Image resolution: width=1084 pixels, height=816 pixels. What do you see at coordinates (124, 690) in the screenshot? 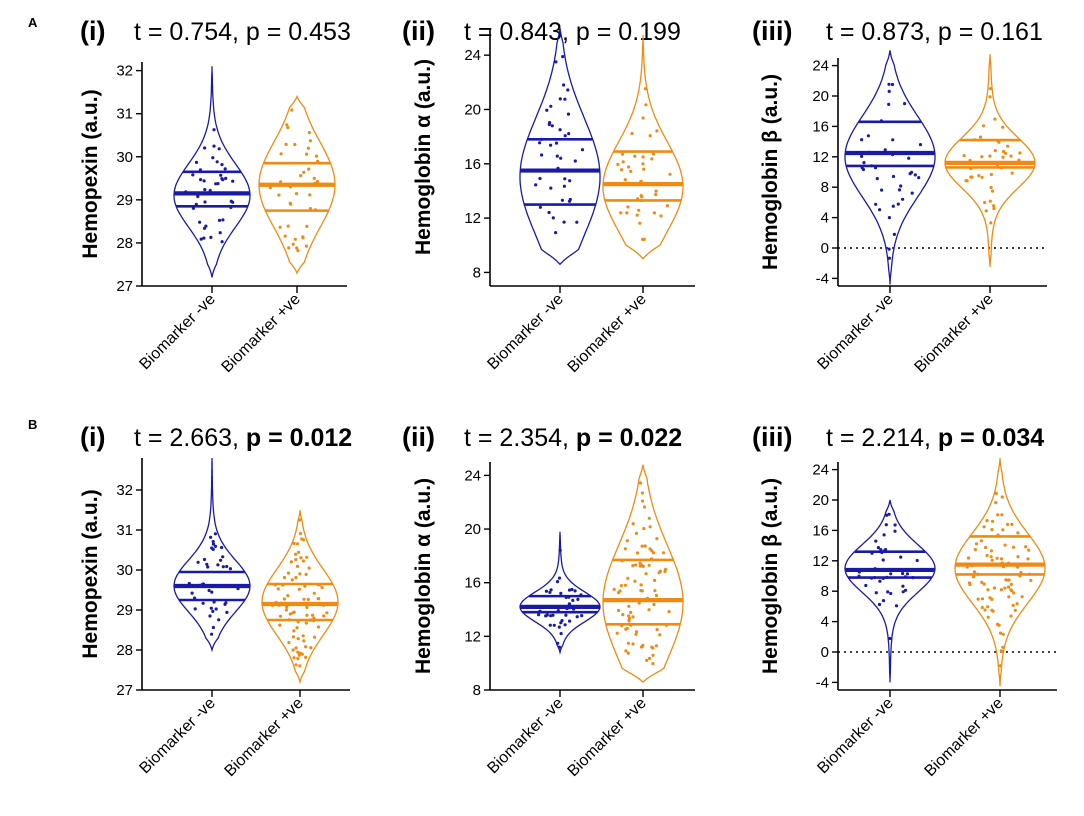
I see `y-tick-label: 27` at bounding box center [124, 690].